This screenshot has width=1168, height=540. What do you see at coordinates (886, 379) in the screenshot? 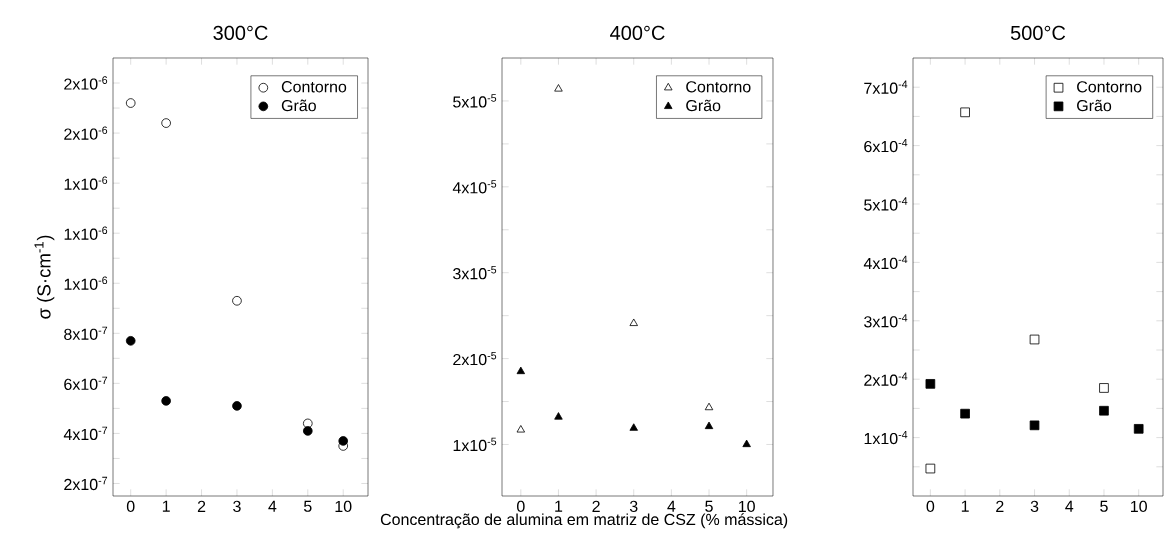
I see `y-tick-label: 2x10$^{-4}$` at bounding box center [886, 379].